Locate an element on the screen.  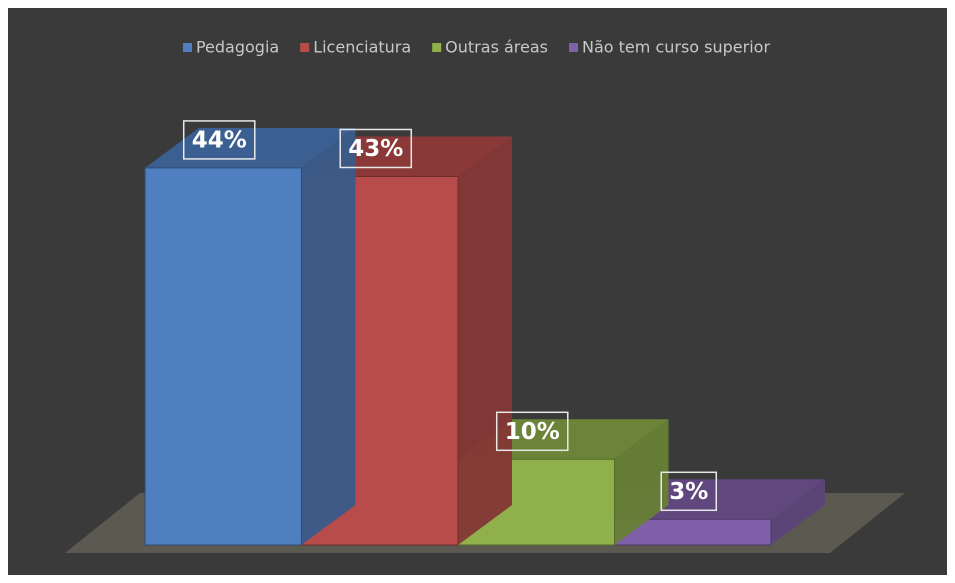
value-label: 44% is located at coordinates (219, 140).